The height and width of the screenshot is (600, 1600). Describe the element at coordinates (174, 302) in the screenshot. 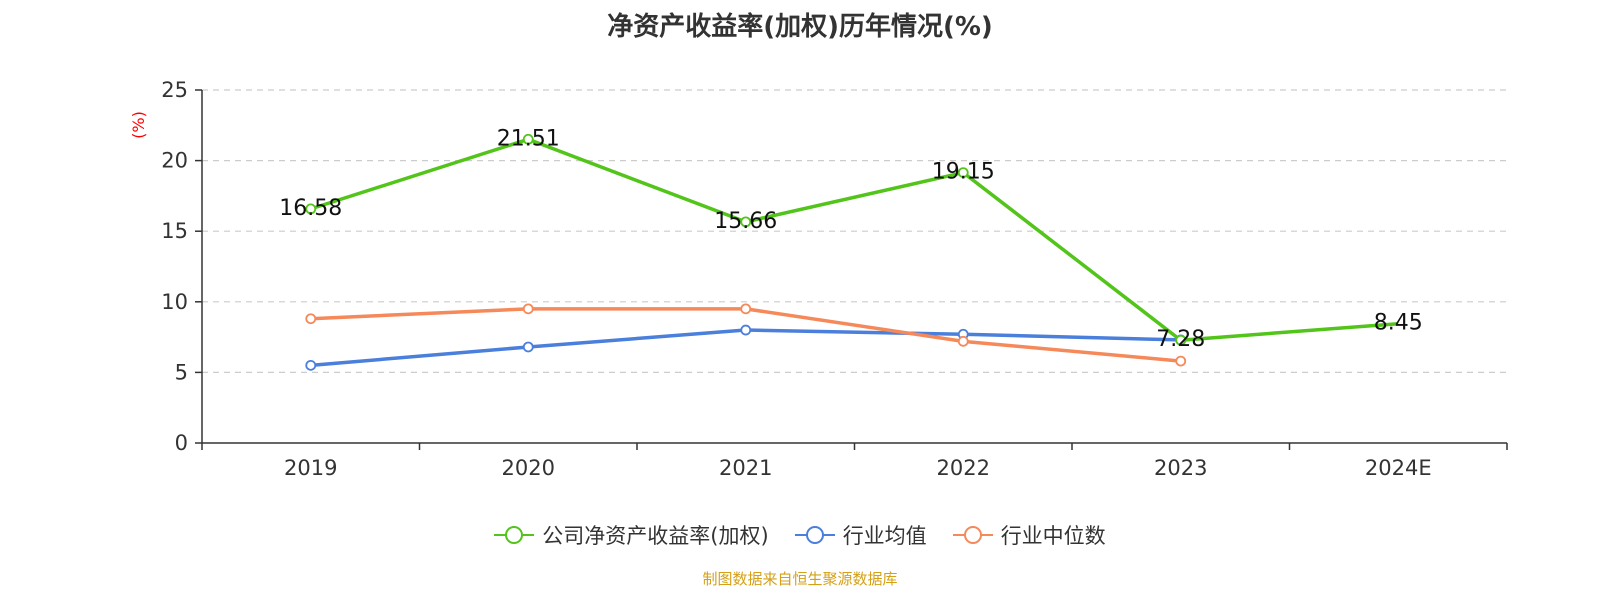

I see `y-tick-label: 10` at that location.